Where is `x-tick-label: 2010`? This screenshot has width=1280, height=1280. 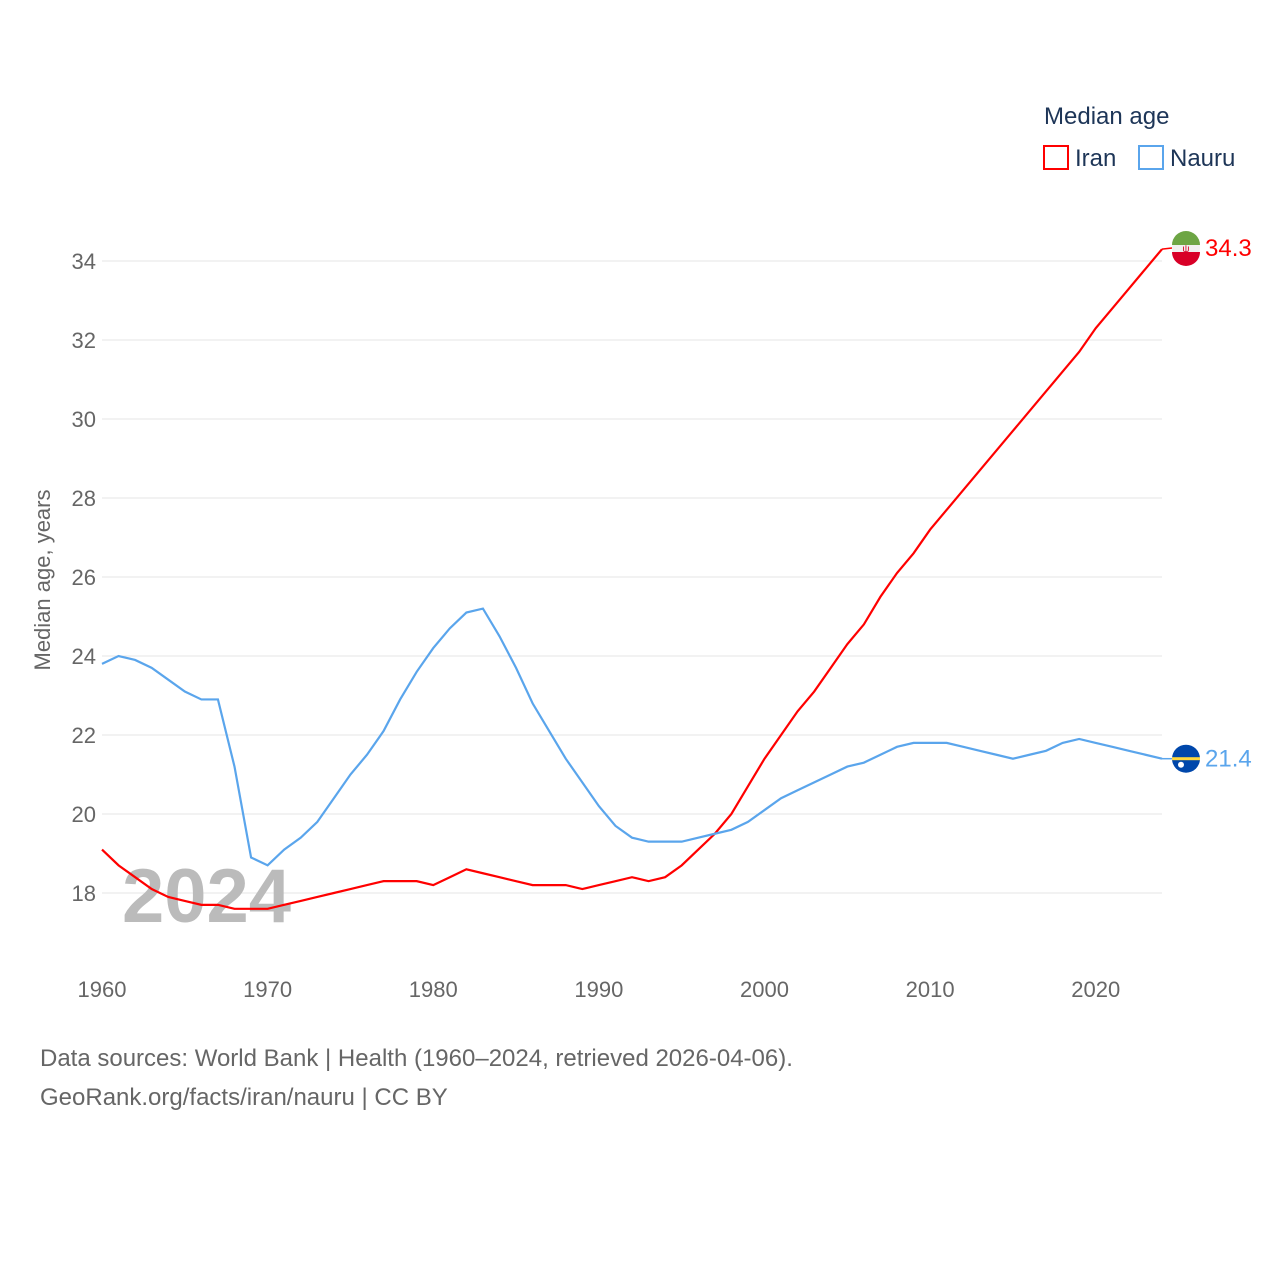
x-tick-label: 2010 is located at coordinates (930, 989).